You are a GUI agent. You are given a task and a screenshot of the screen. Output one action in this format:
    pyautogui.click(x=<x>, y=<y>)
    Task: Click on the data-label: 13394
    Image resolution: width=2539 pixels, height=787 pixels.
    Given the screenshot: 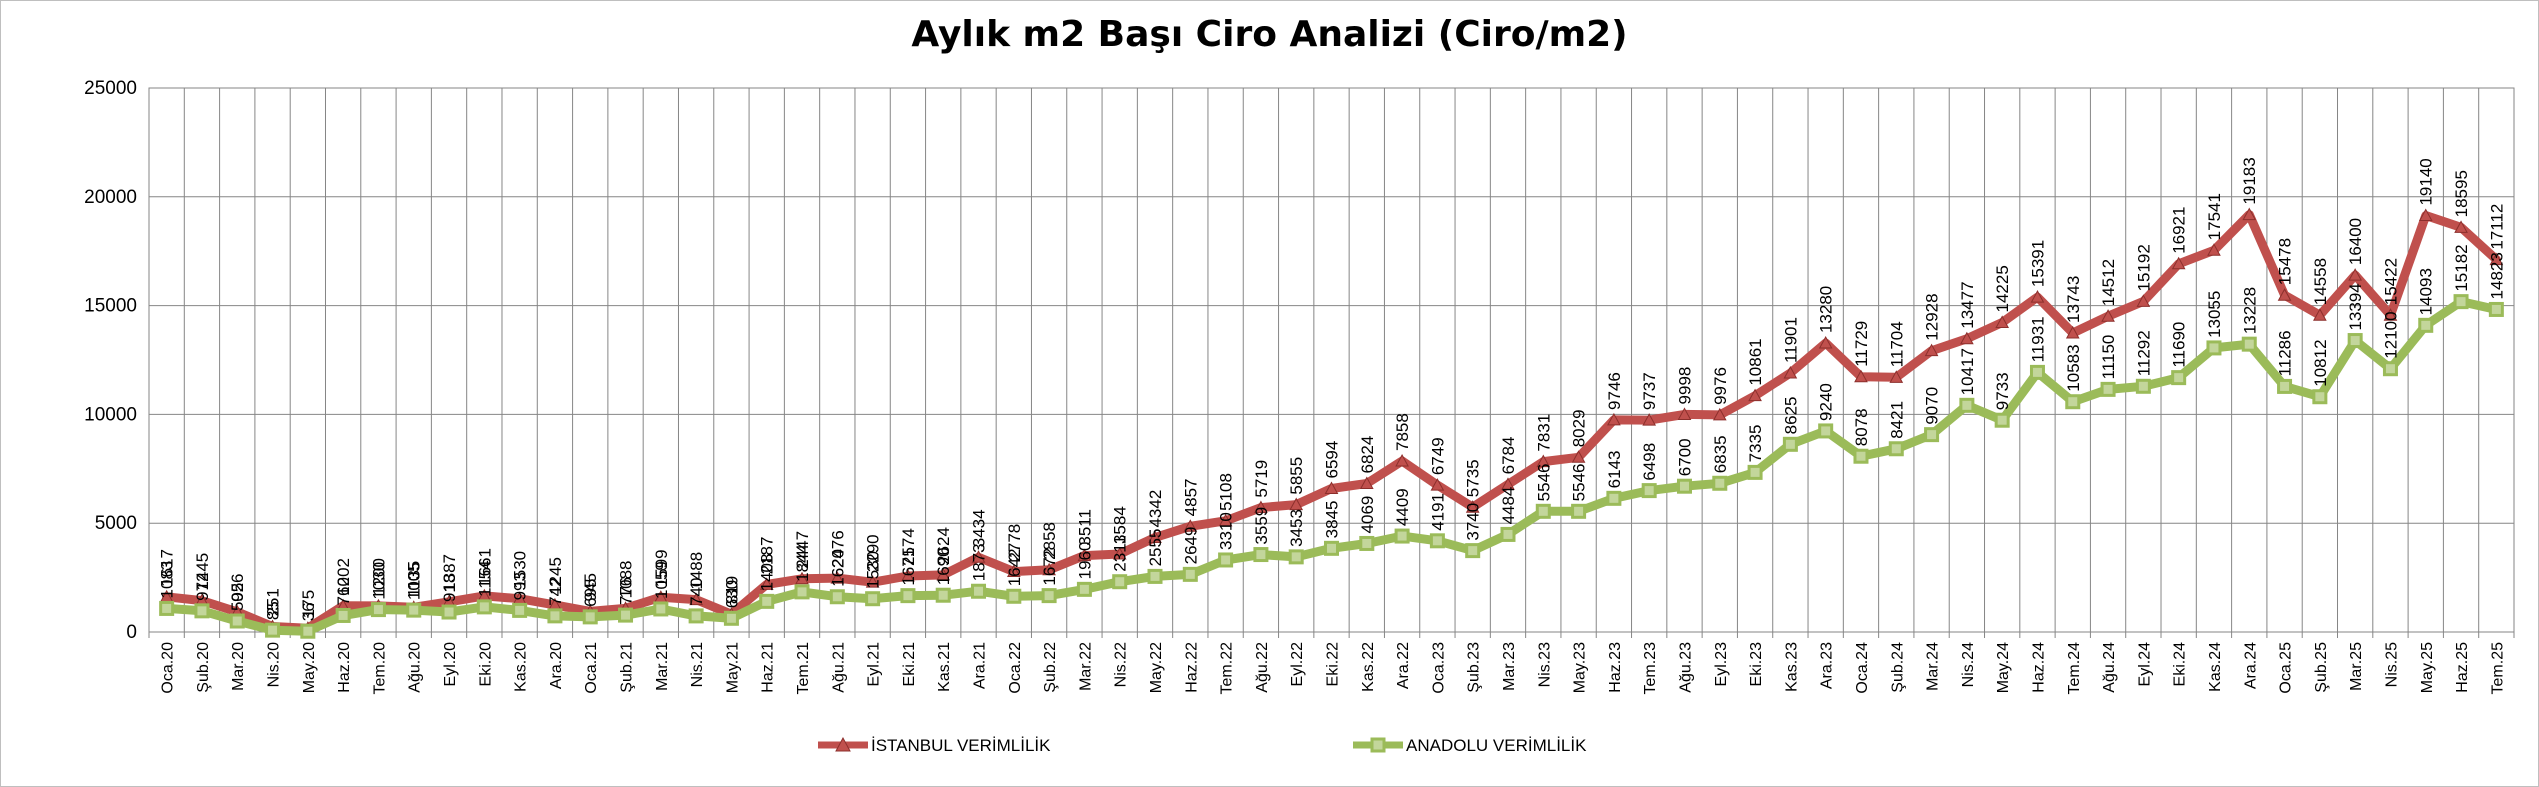 What is the action you would take?
    pyautogui.click(x=2355, y=306)
    